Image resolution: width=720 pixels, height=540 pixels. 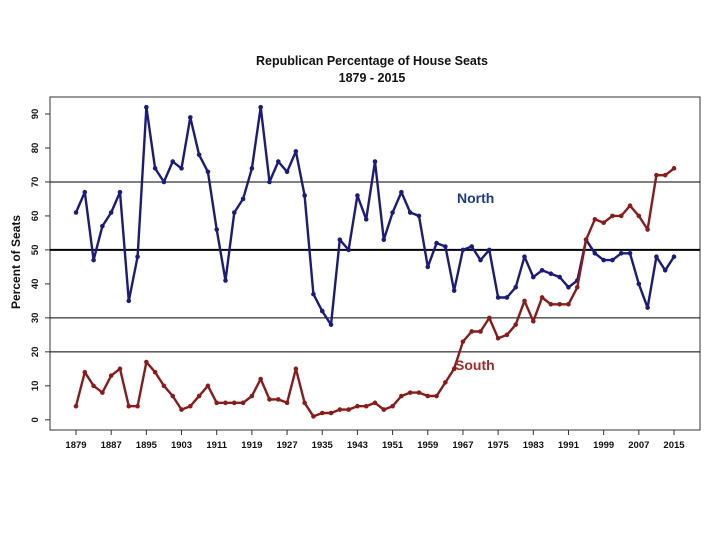 I want to click on x-tick-label: 1903, so click(x=181, y=445).